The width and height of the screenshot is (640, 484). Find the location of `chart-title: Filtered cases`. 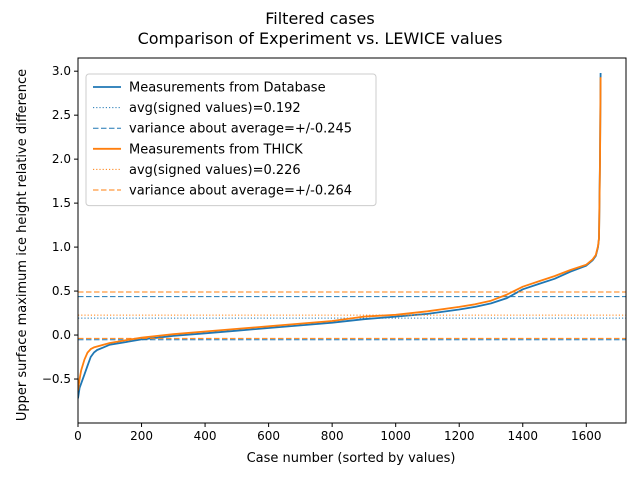

chart-title: Filtered cases is located at coordinates (319, 18).